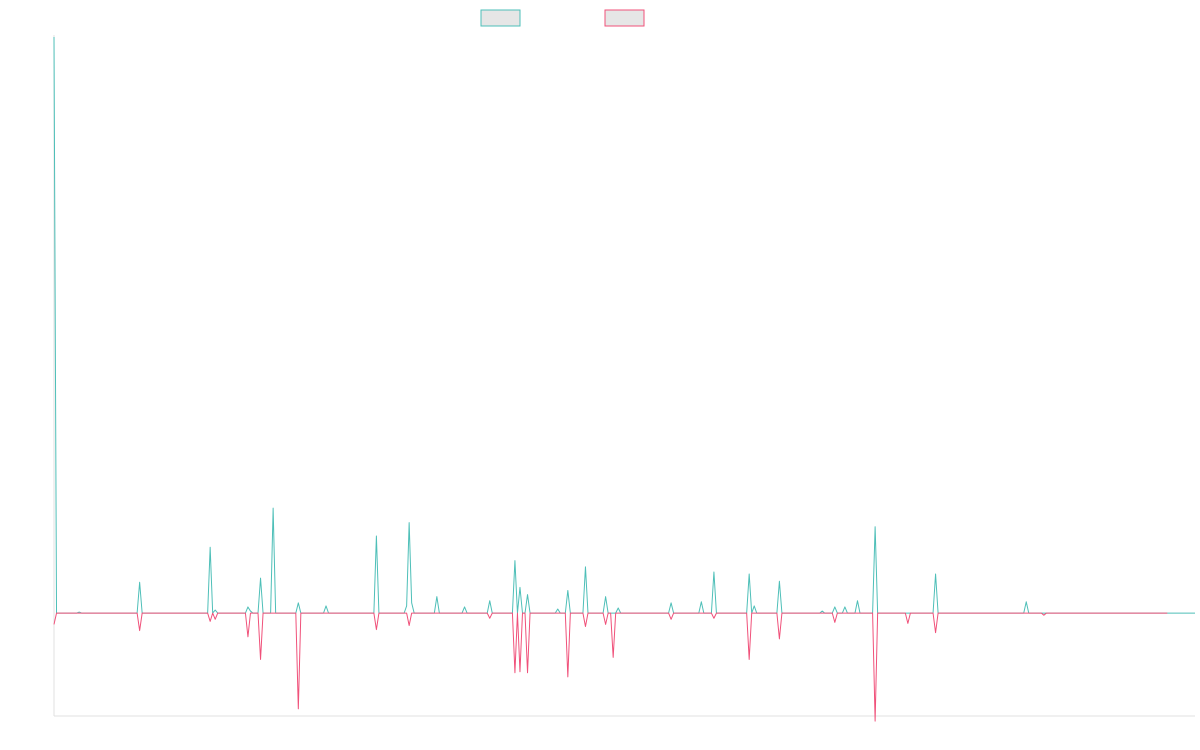 The height and width of the screenshot is (750, 1200). Describe the element at coordinates (610, 667) in the screenshot. I see `series-line-pink` at that location.